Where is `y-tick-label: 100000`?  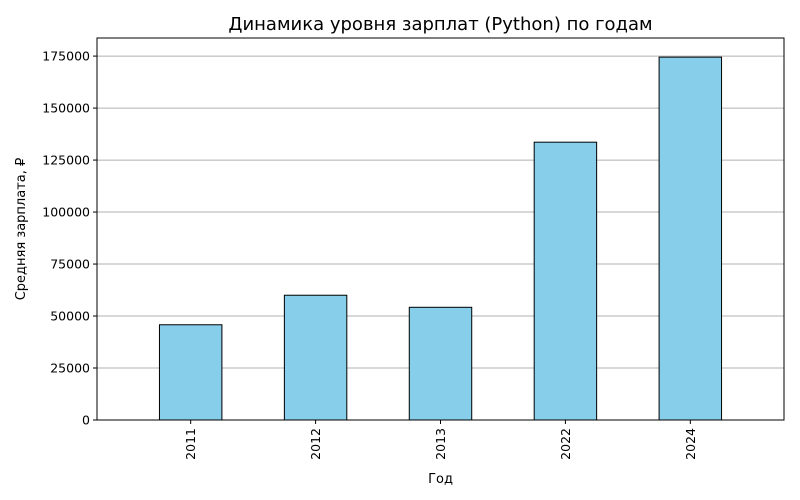
y-tick-label: 100000 is located at coordinates (66, 212).